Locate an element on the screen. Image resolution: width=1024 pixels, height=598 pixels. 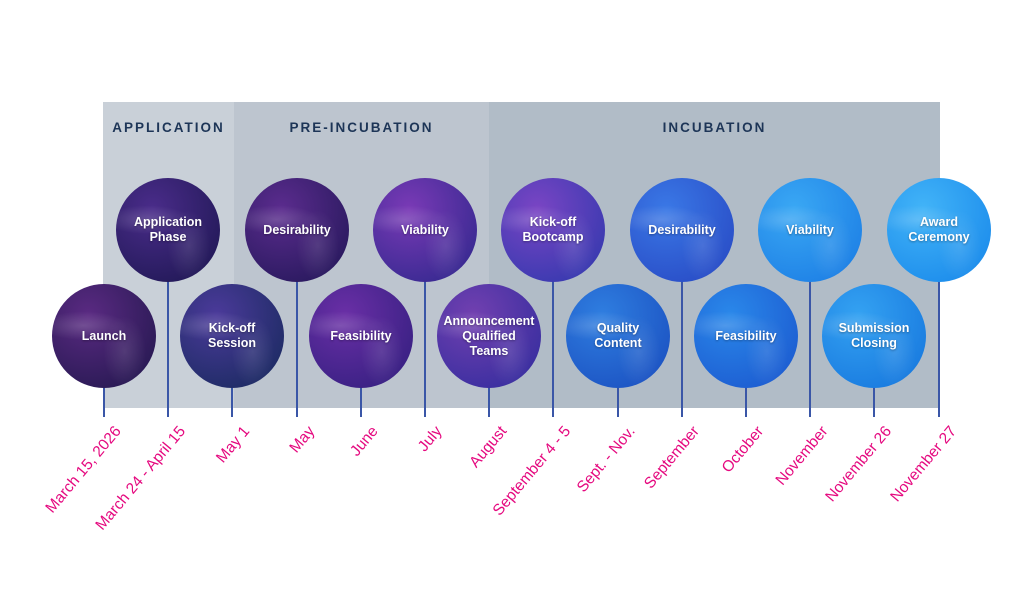
milestone-bubble: Kick-off Session is located at coordinates (232, 336).